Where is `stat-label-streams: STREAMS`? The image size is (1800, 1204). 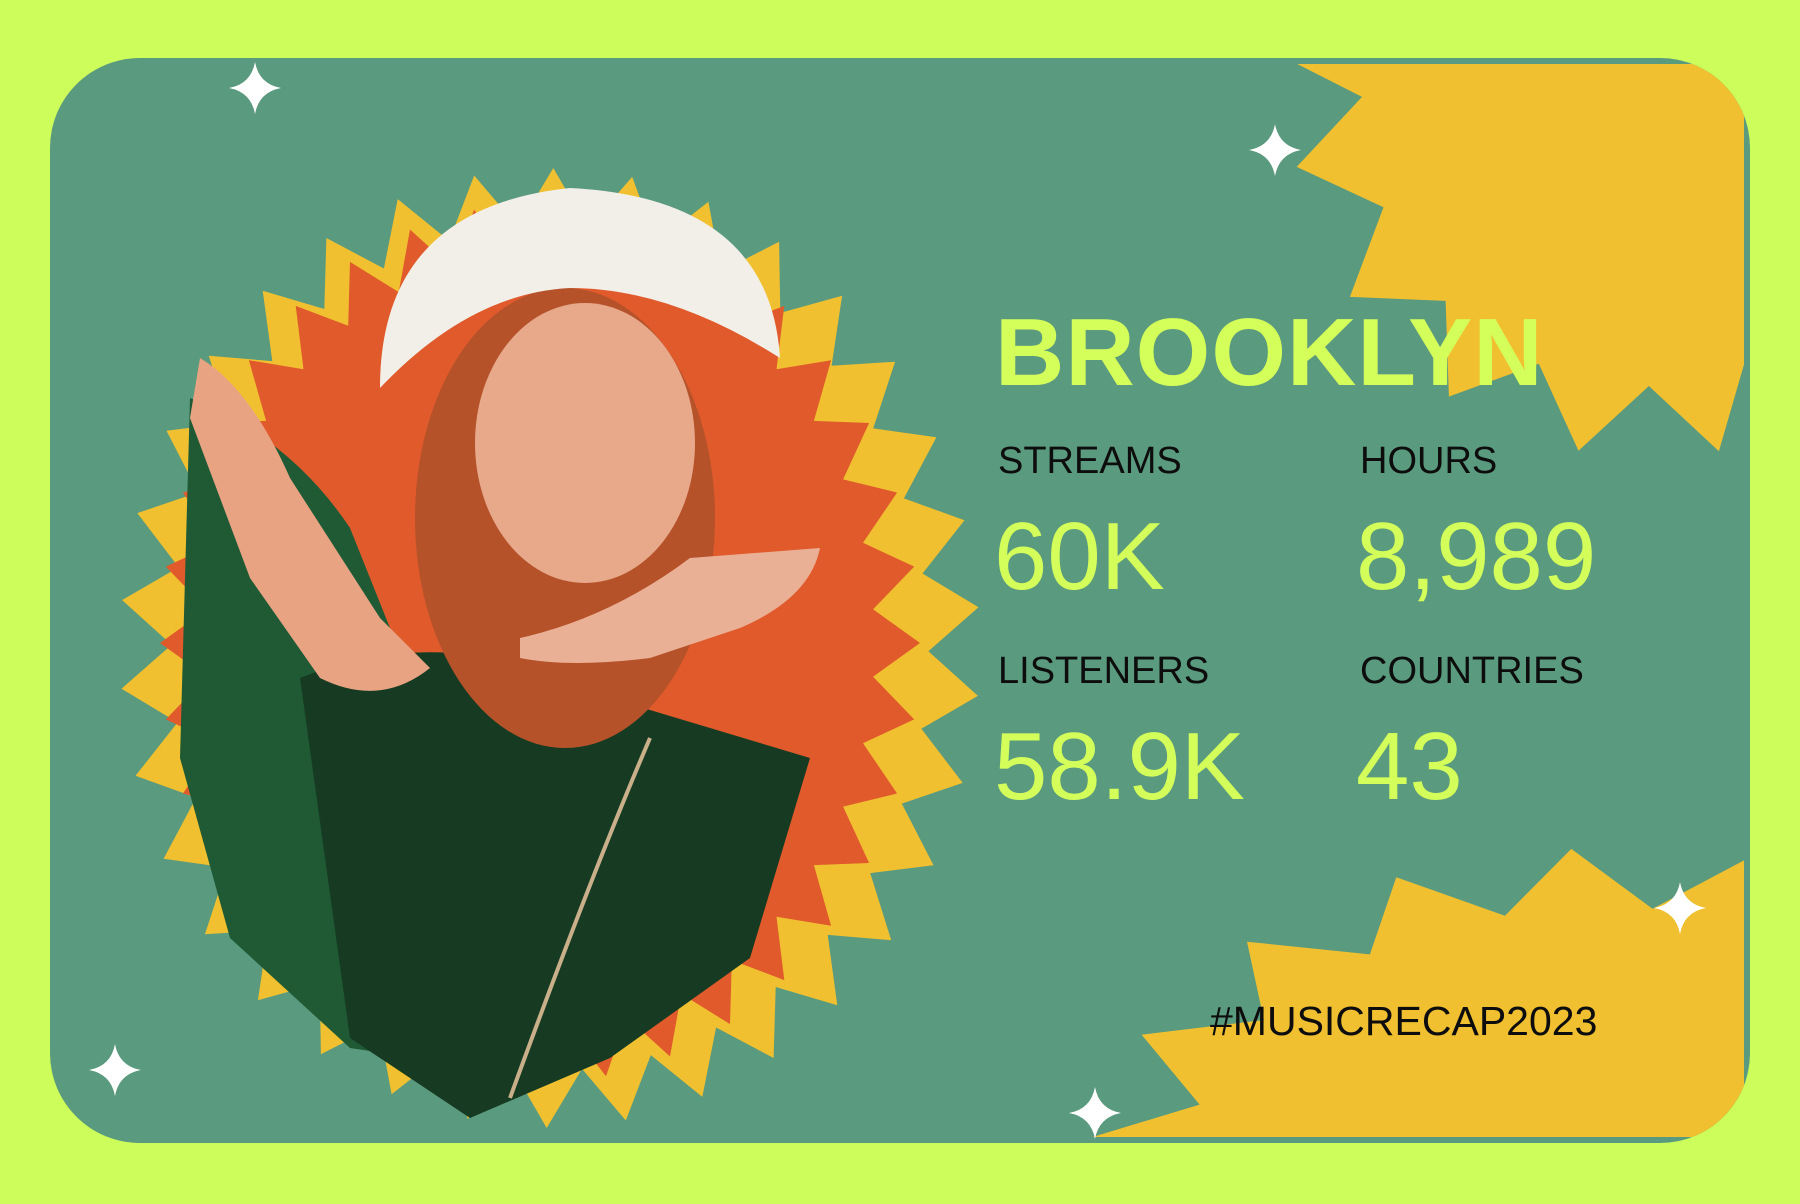 stat-label-streams: STREAMS is located at coordinates (1090, 461).